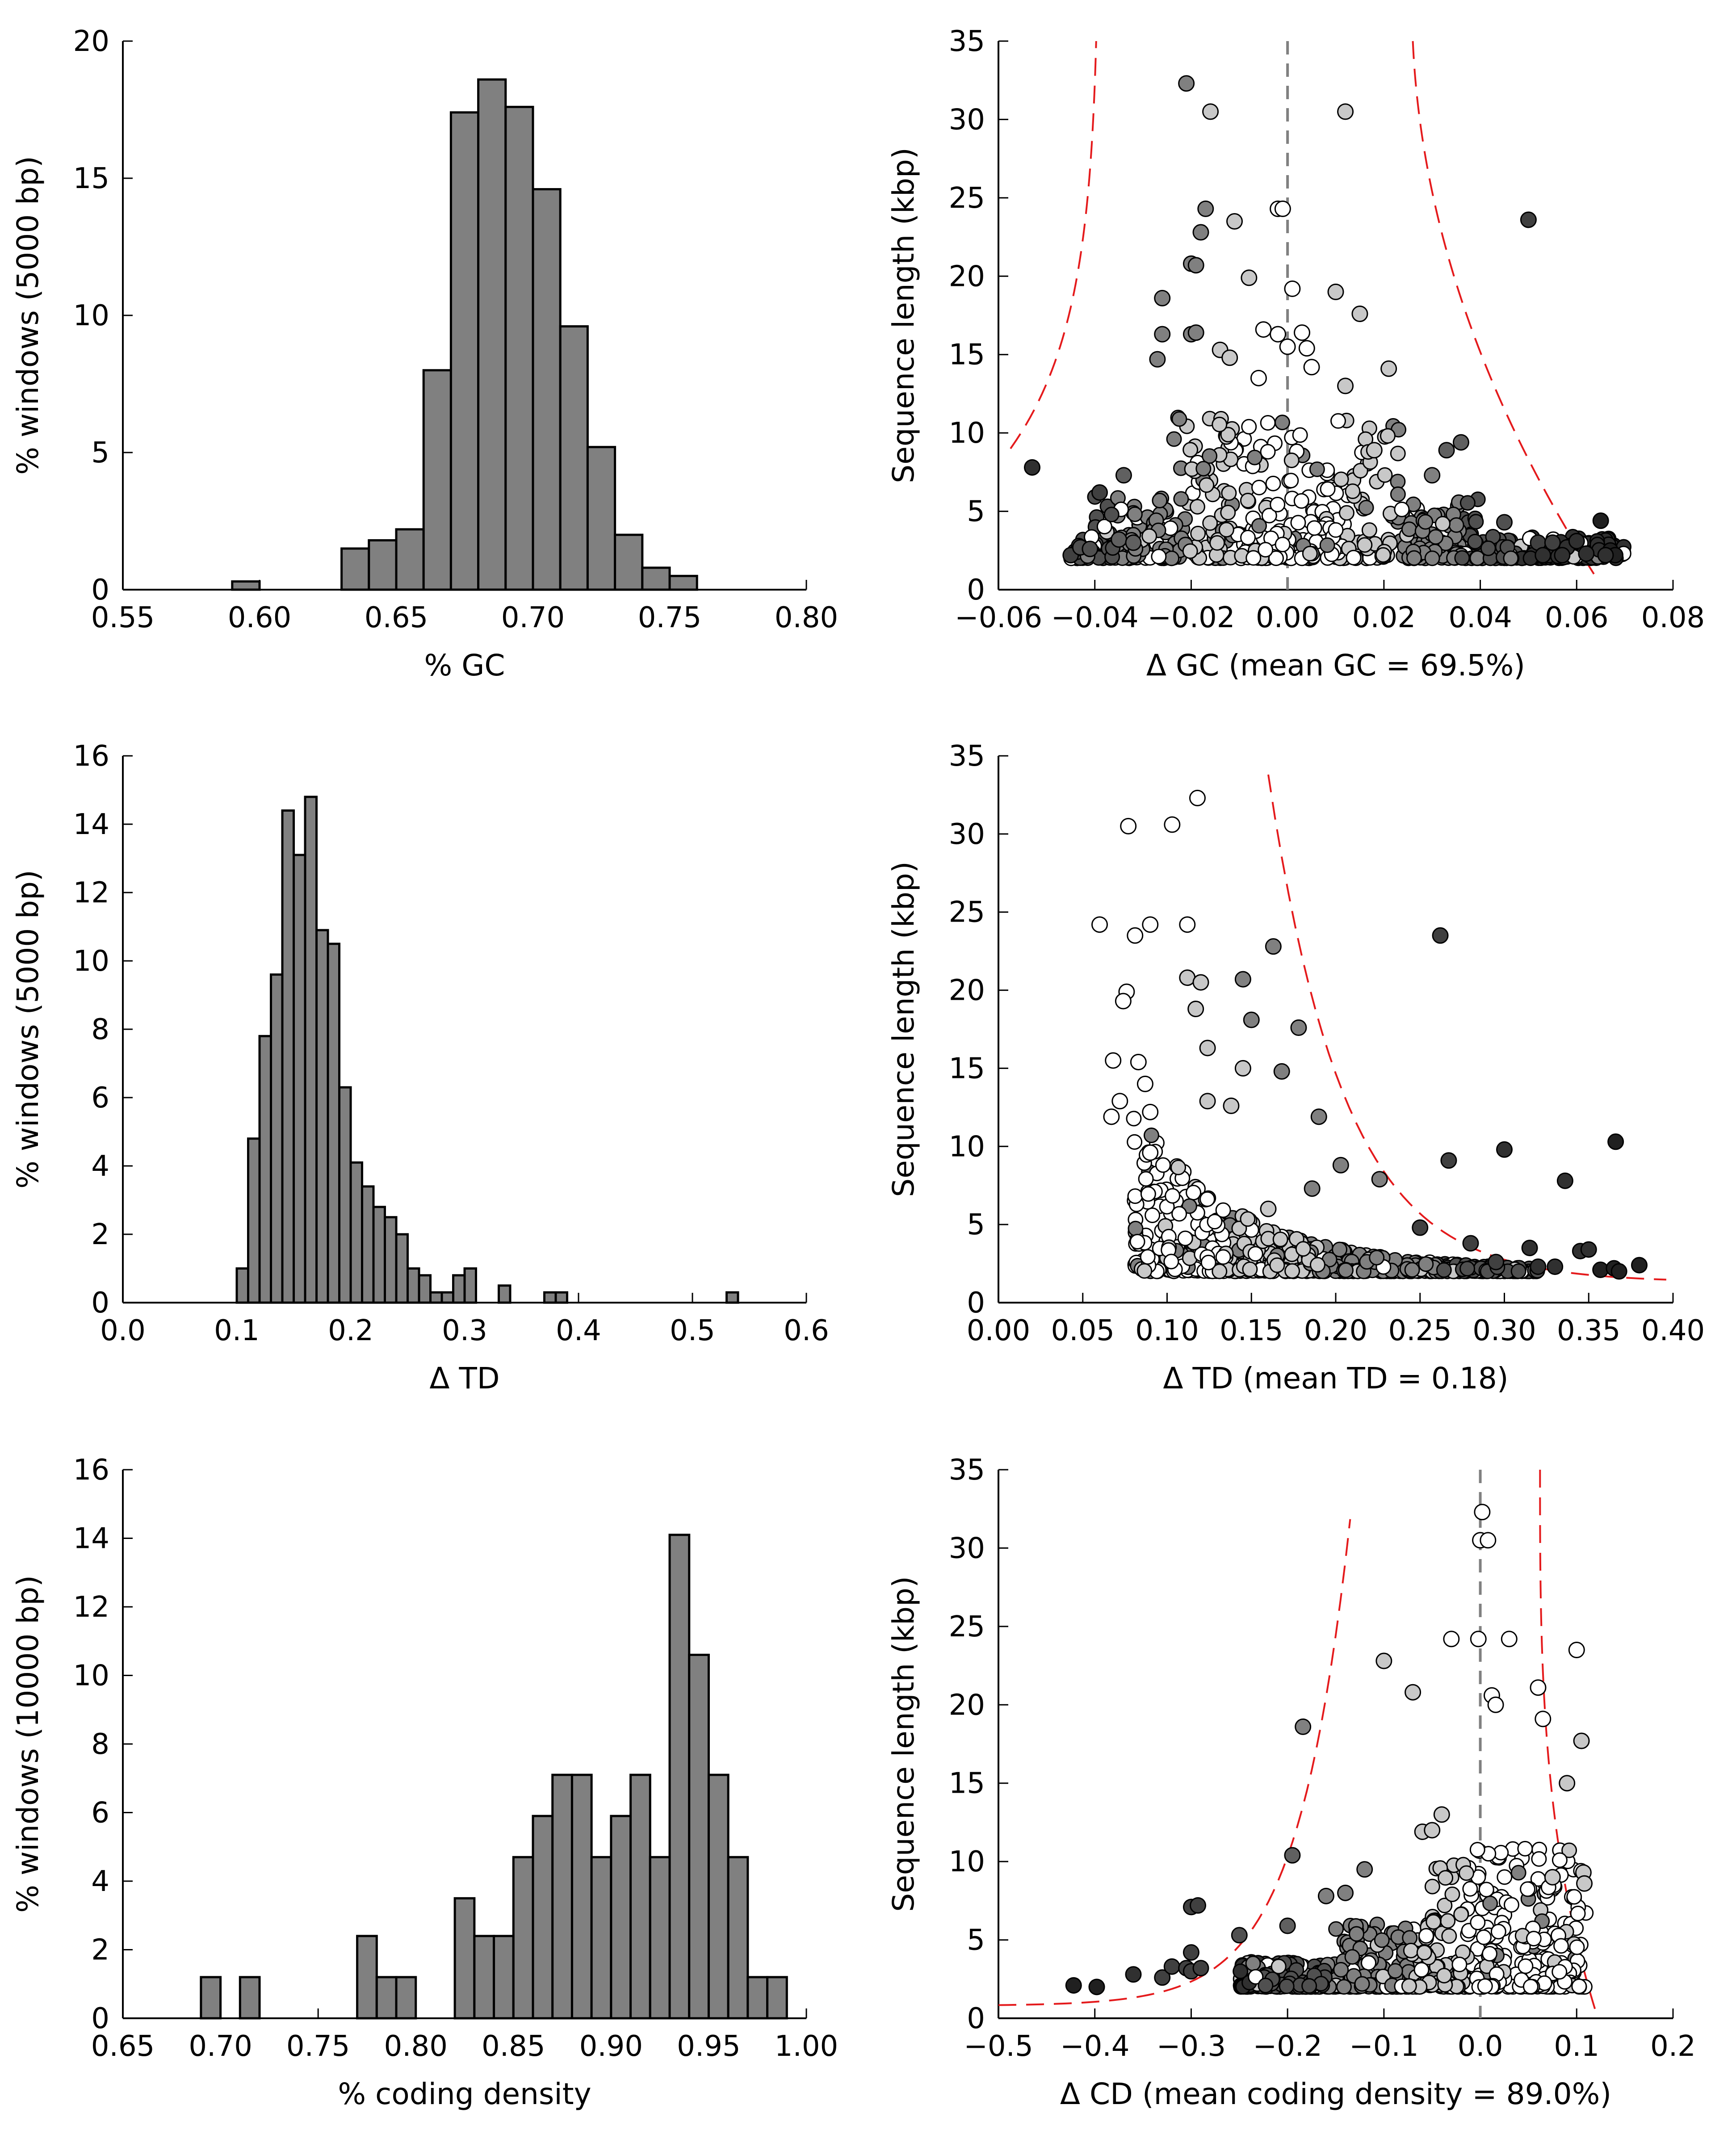  Describe the element at coordinates (578, 1331) in the screenshot. I see `x-tick-label: 0.4` at that location.